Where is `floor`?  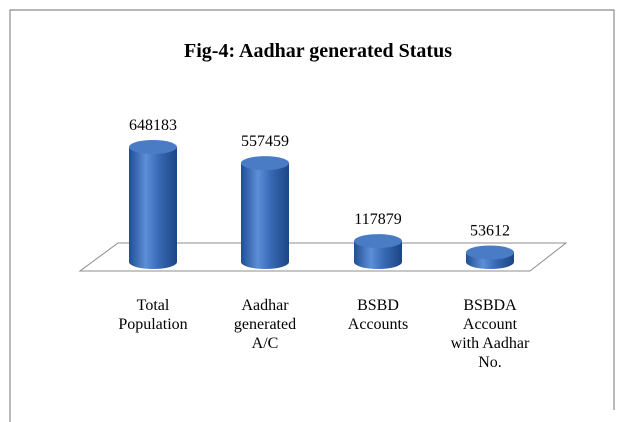 floor is located at coordinates (323, 257).